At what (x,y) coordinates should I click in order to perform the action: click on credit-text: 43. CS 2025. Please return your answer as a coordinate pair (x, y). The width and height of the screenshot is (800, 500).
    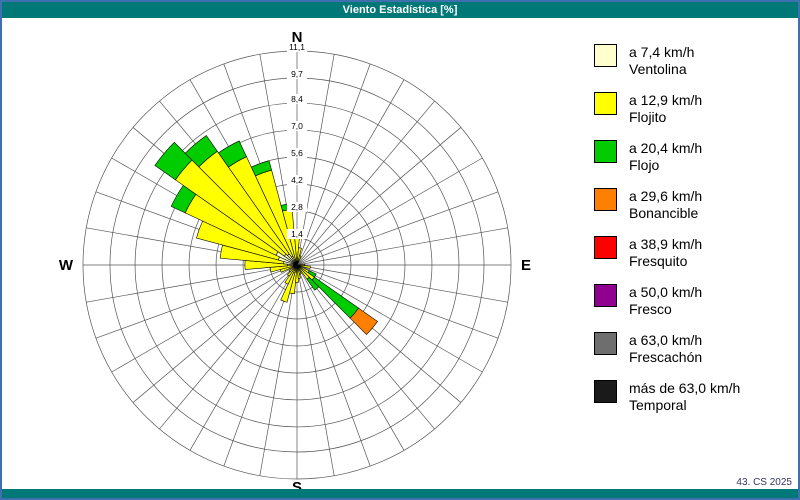
    Looking at the image, I should click on (764, 482).